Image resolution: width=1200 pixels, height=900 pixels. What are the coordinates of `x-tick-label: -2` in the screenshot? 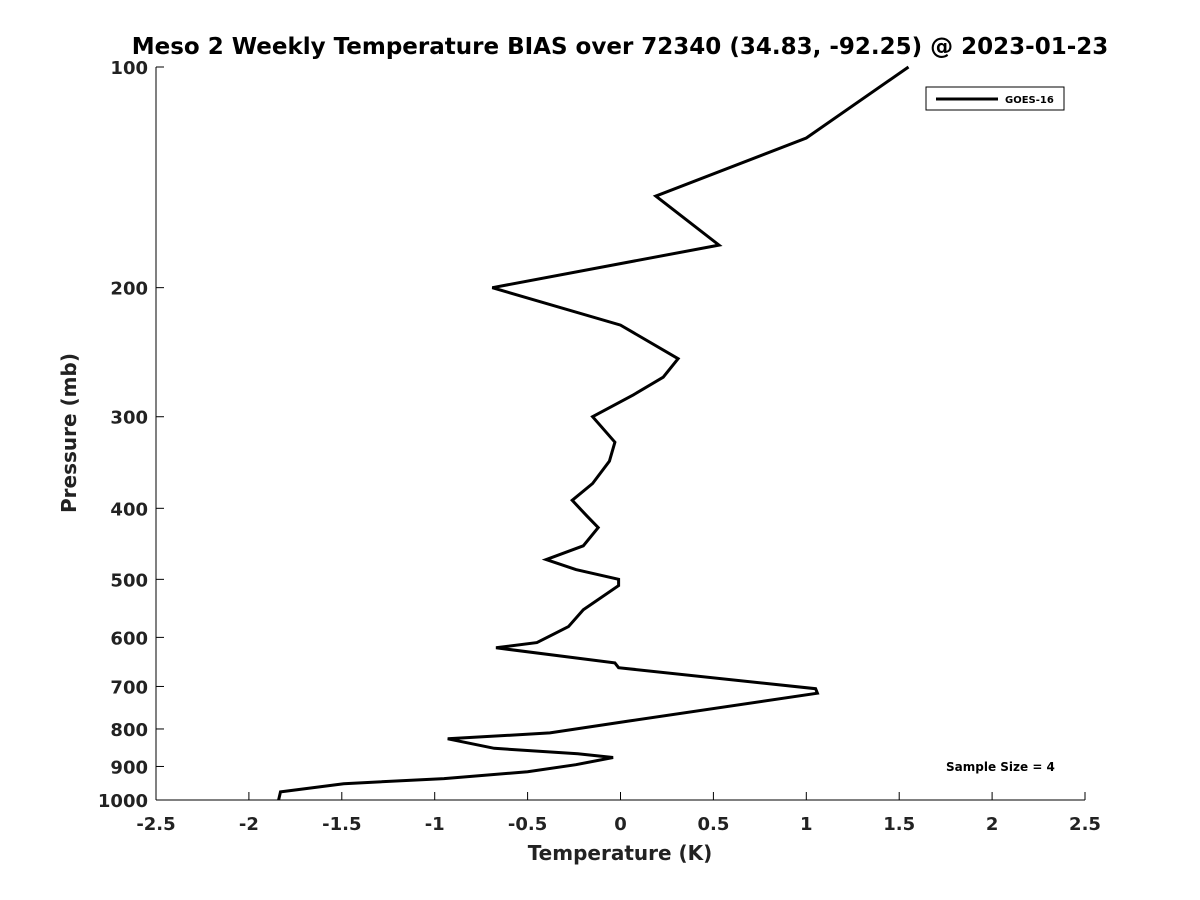 It's located at (249, 824).